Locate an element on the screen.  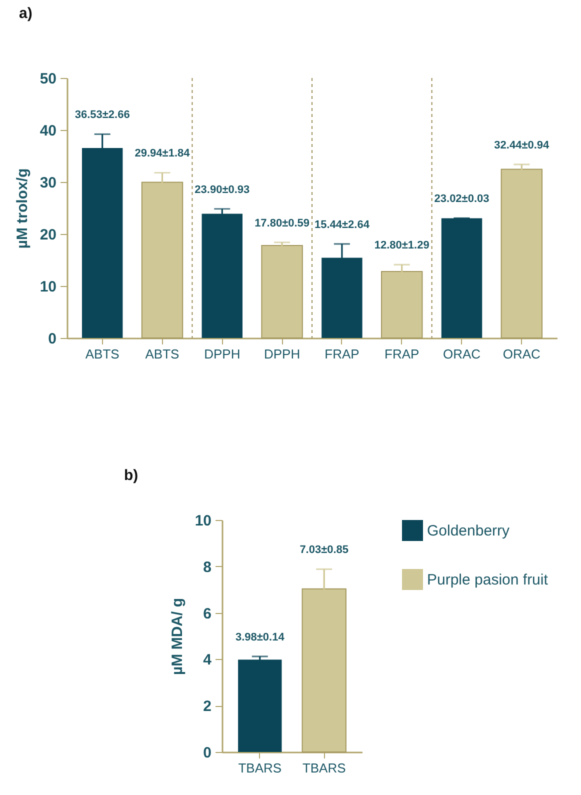
legend-label: Goldenberry is located at coordinates (468, 531).